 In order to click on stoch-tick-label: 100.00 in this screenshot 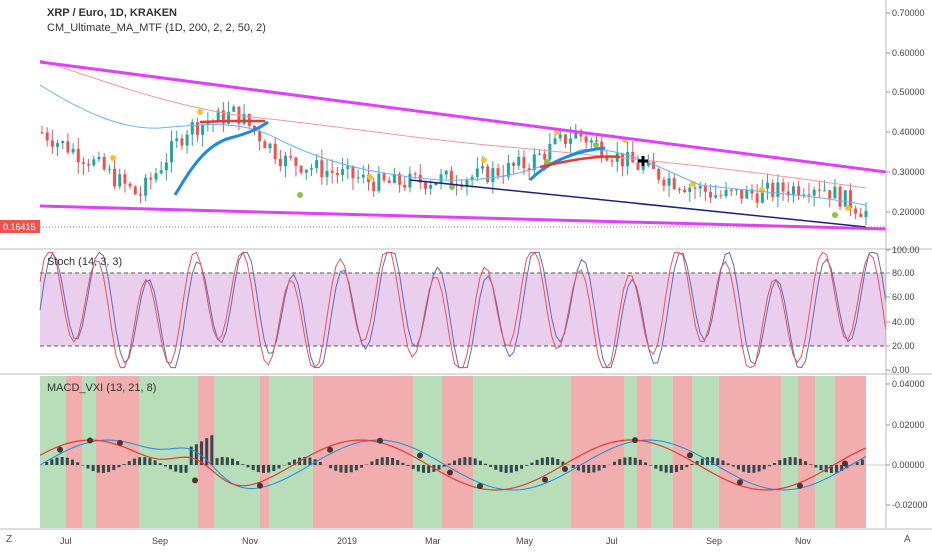, I will do `click(906, 250)`.